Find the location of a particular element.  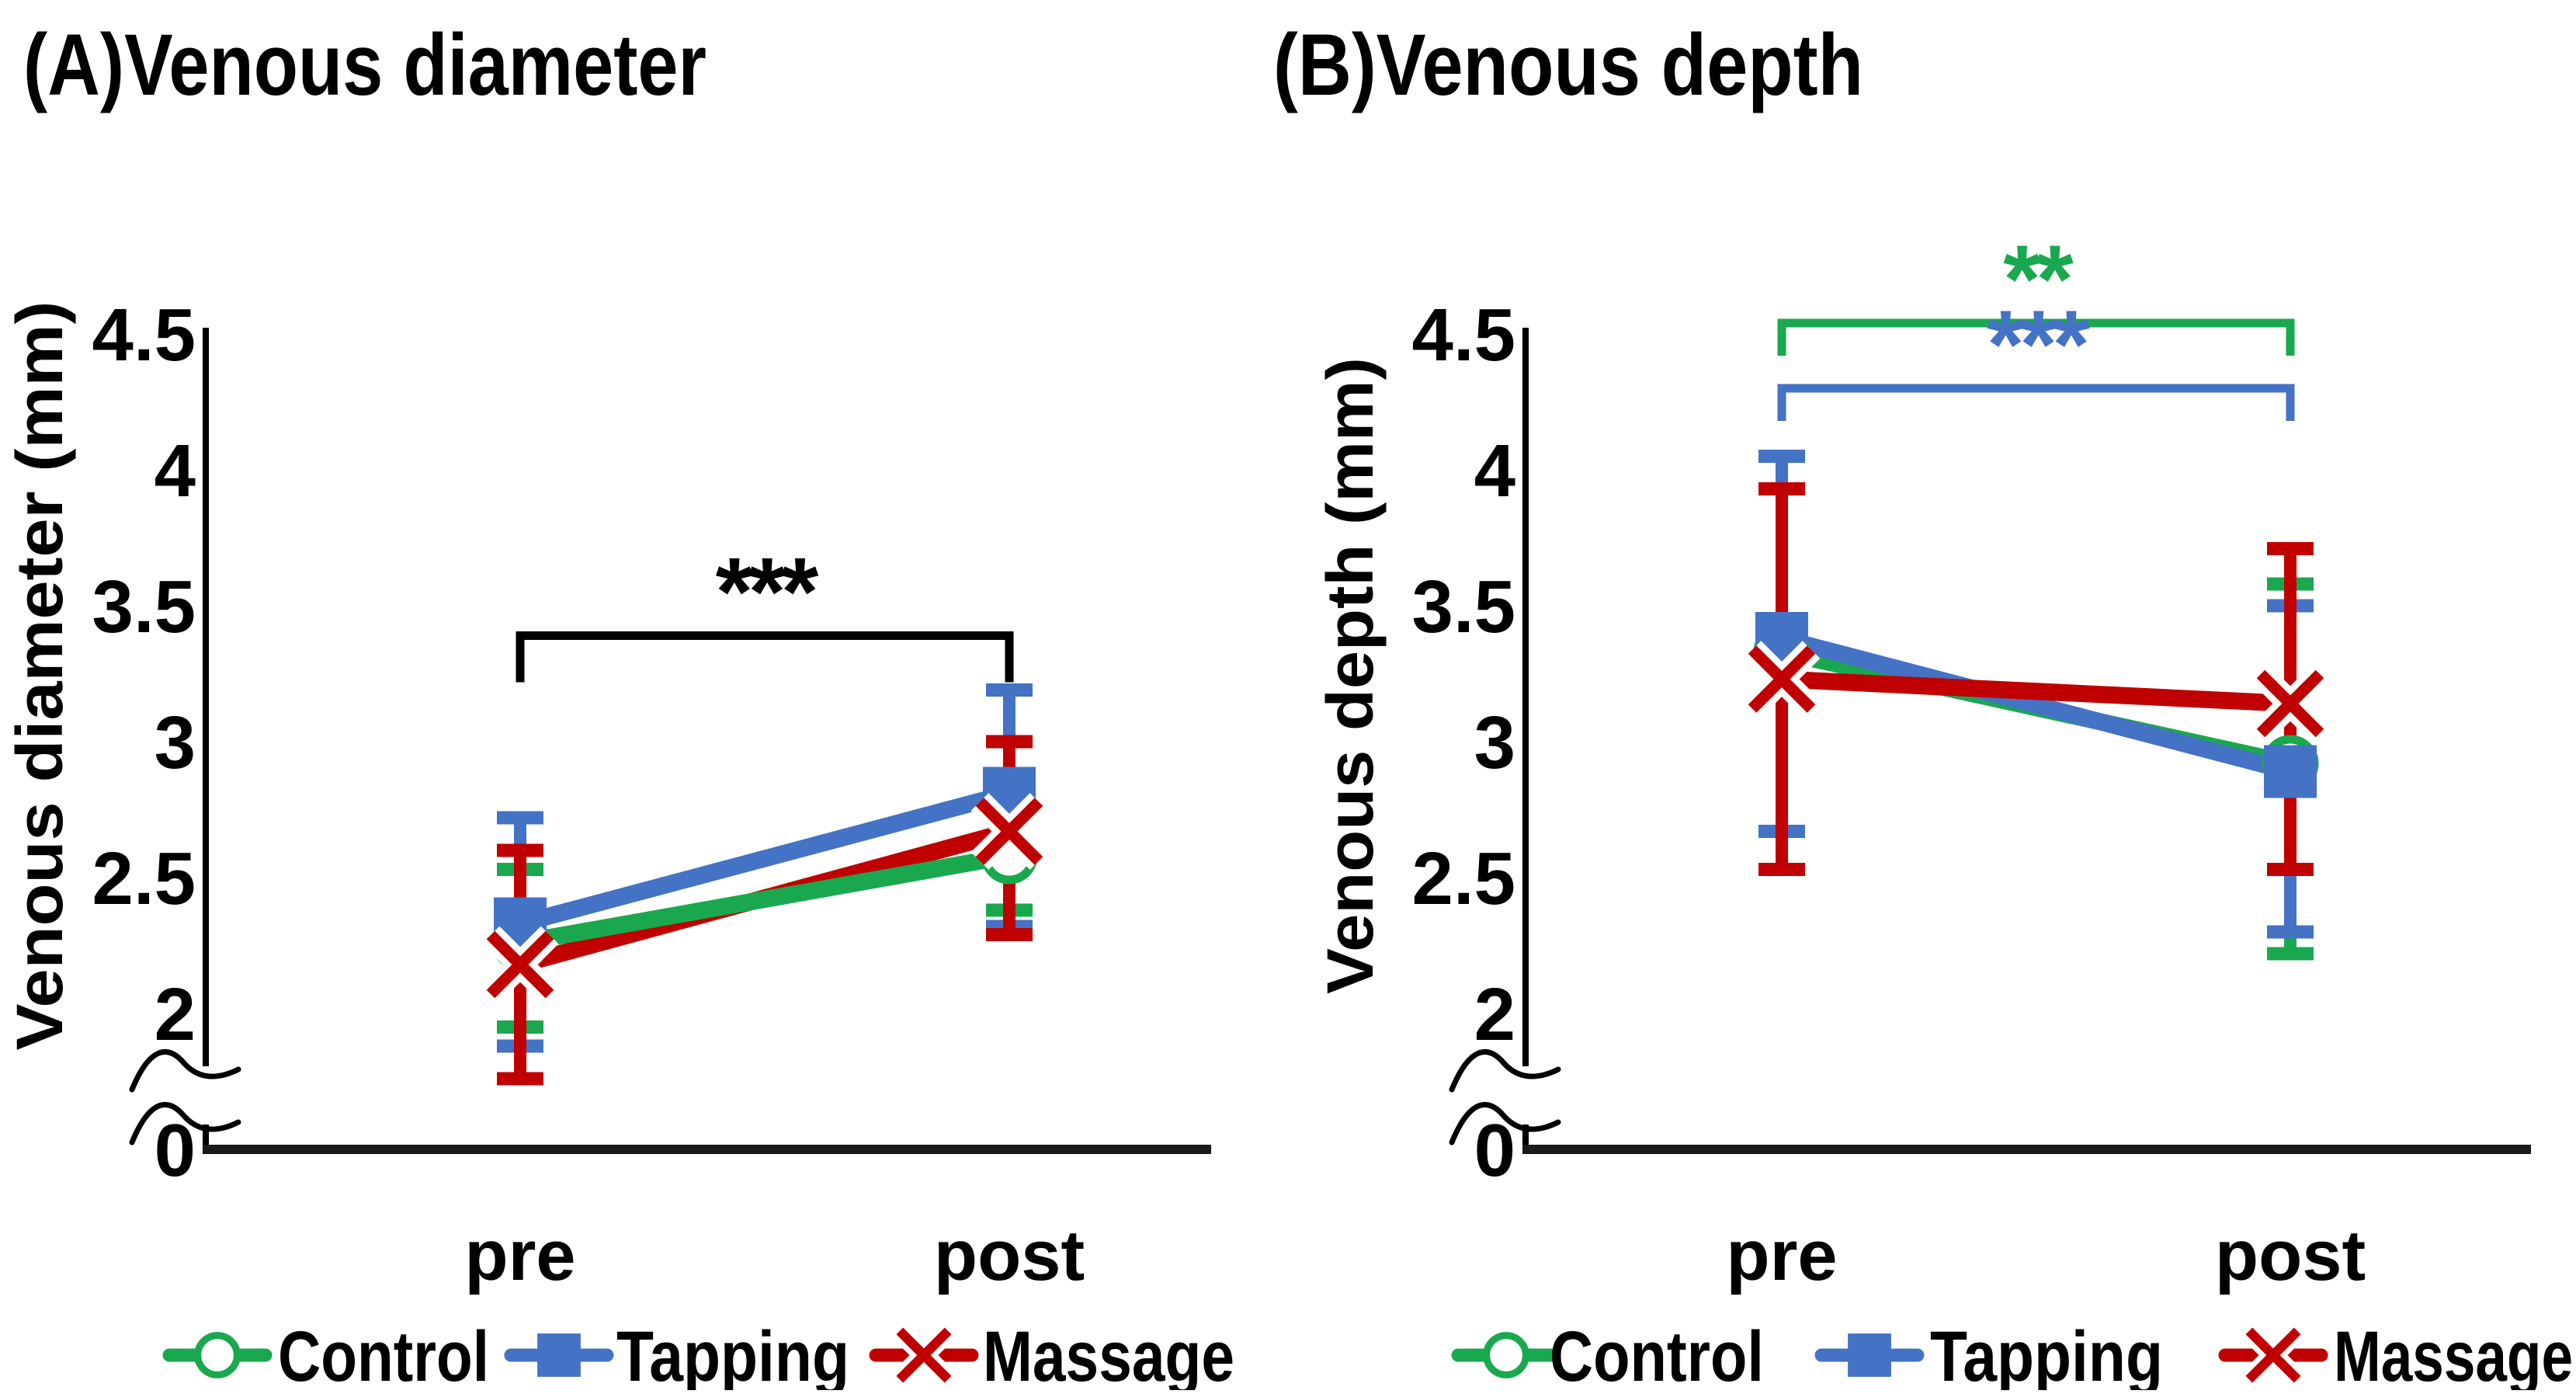

chart-b-title: (B)Venous depth is located at coordinates (1568, 64).